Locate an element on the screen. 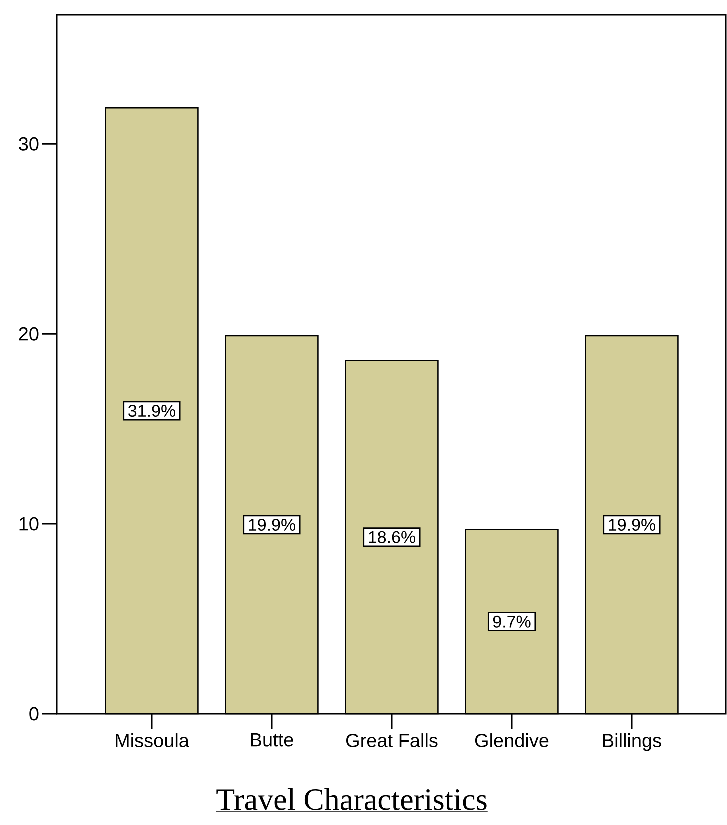 The image size is (727, 825). y-tick-label: 20 is located at coordinates (29, 334).